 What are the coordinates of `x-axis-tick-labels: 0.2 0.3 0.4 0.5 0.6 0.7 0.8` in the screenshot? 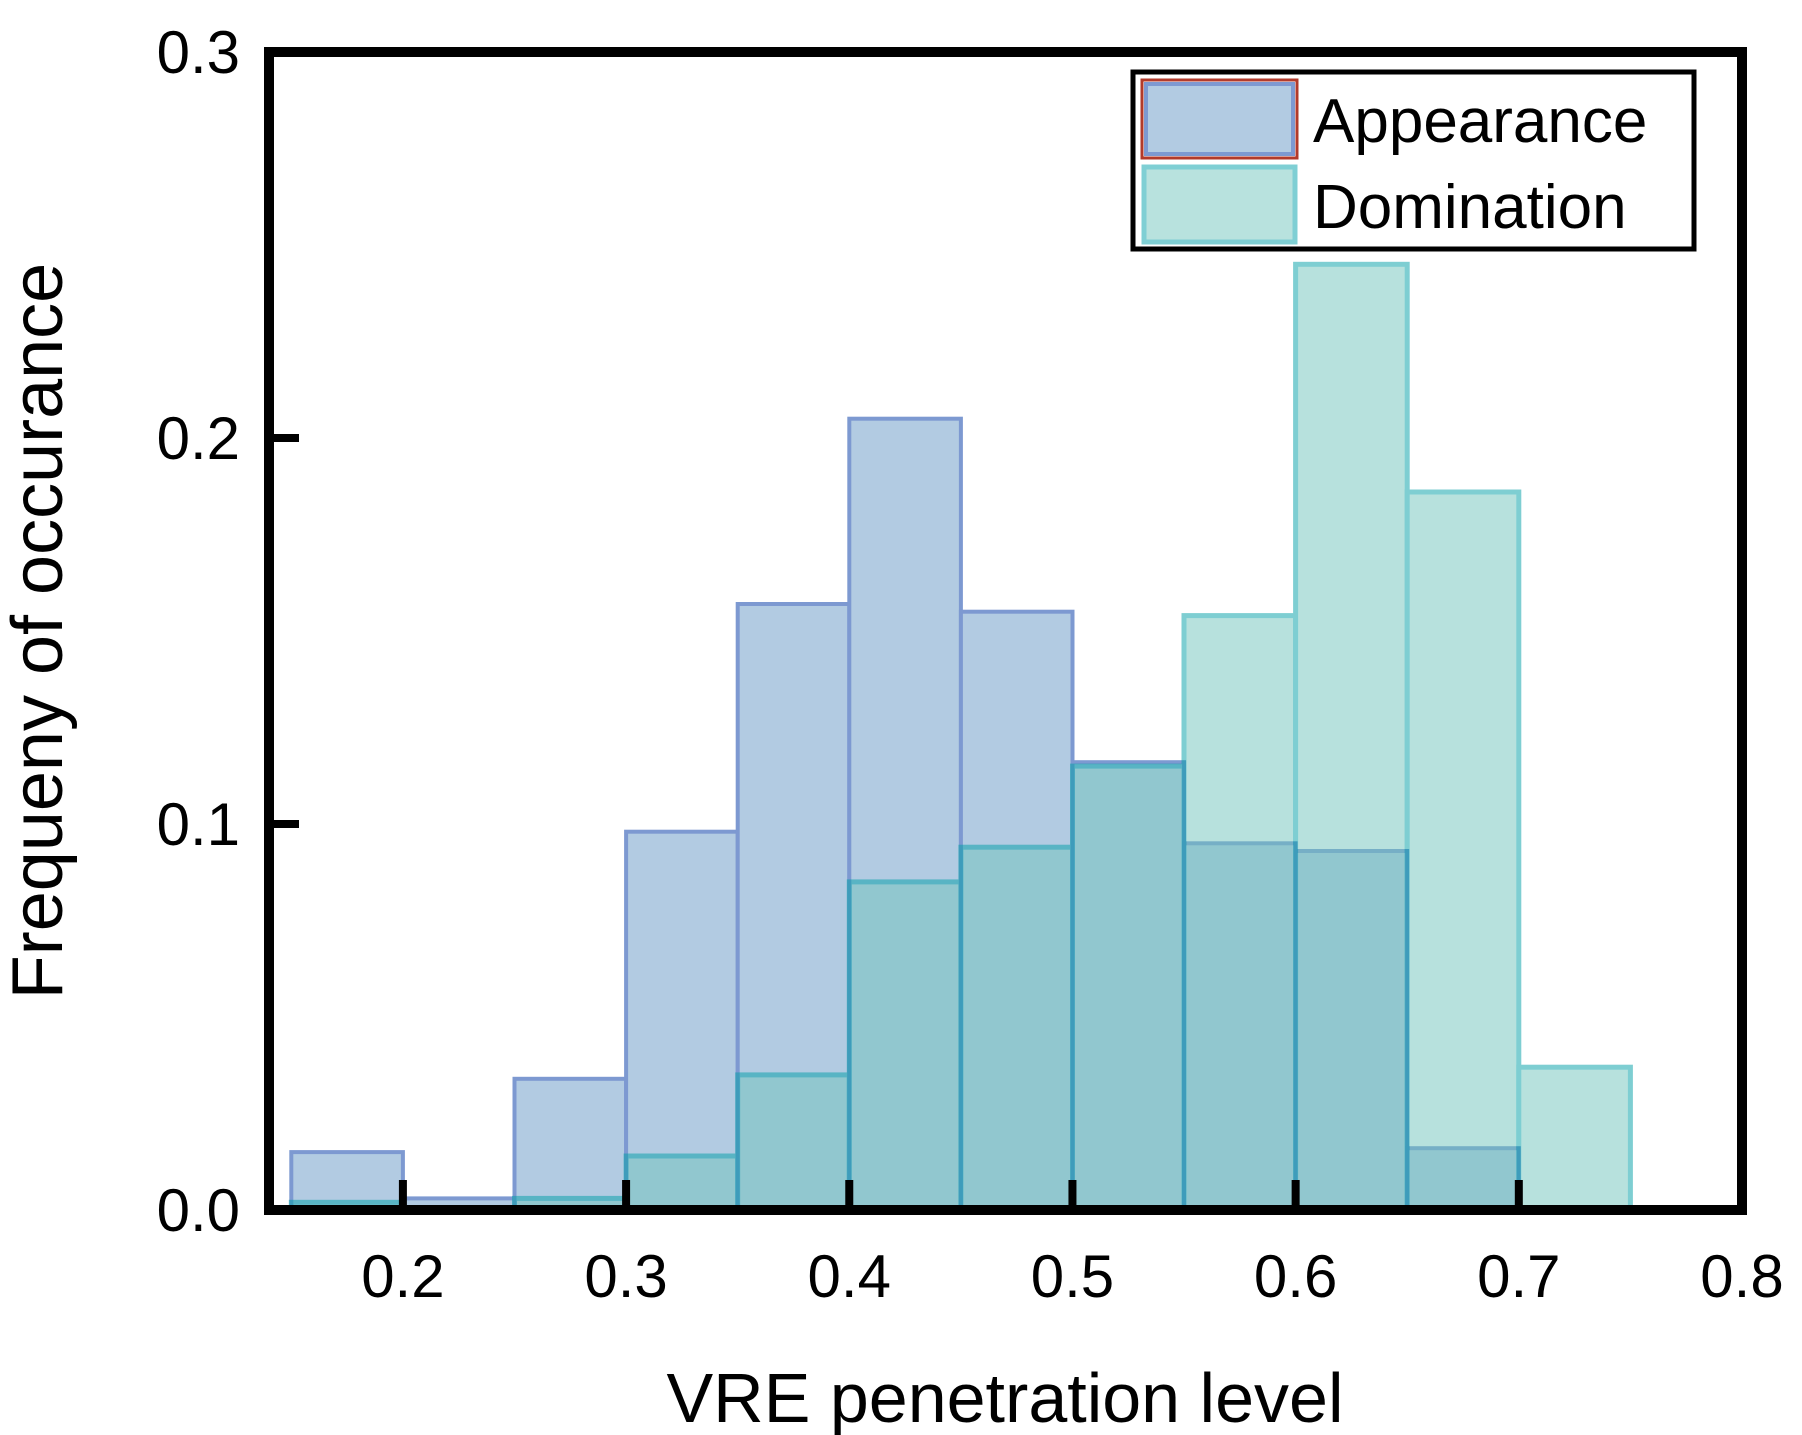 It's located at (1072, 1276).